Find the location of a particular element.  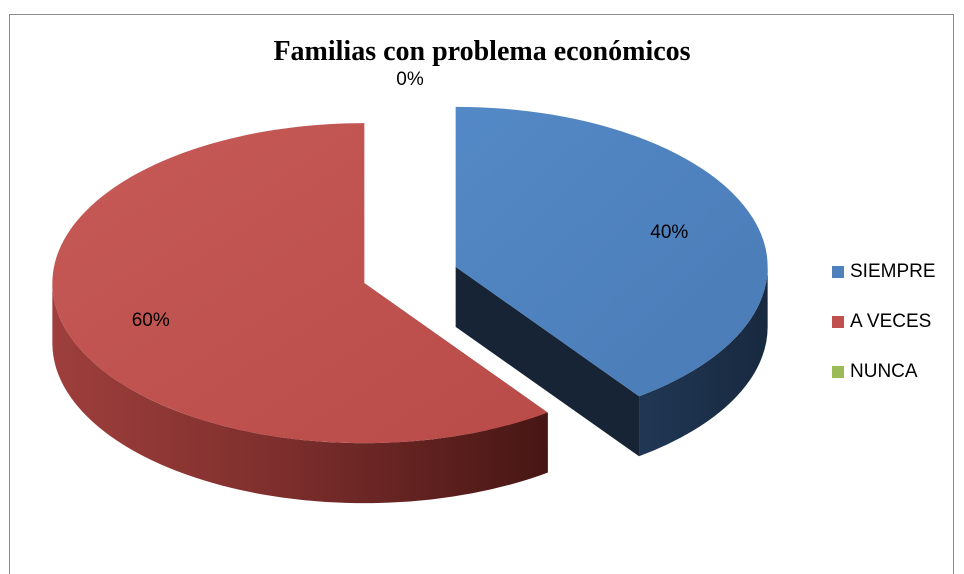

slice-cut-siempre-end is located at coordinates (547, 361).